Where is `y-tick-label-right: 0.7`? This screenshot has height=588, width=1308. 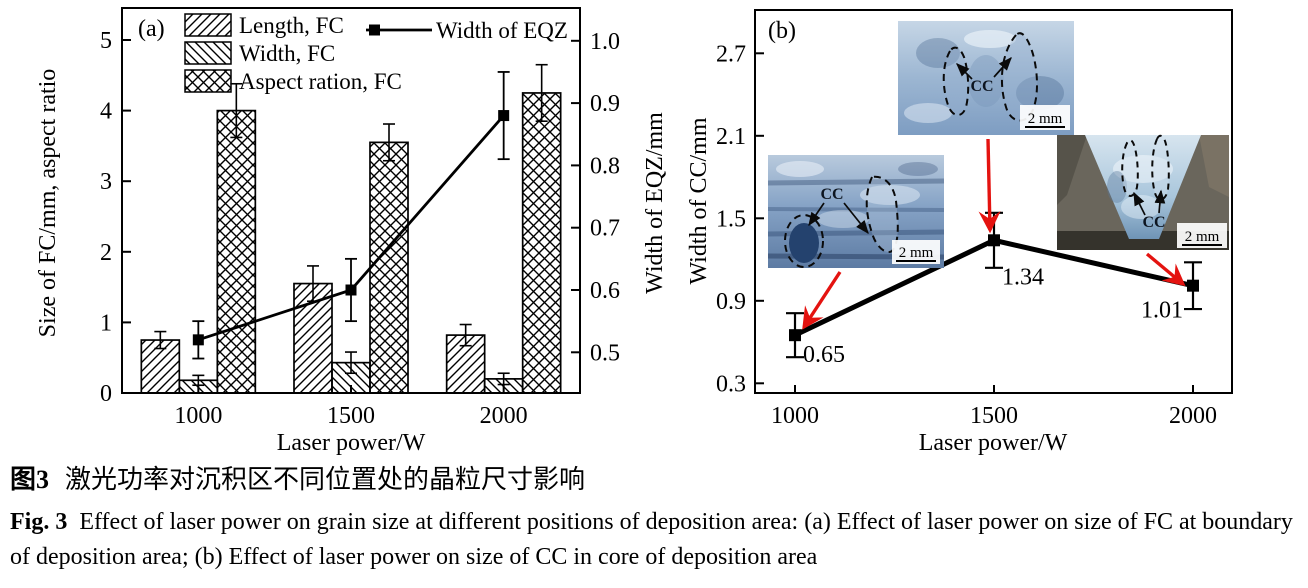 y-tick-label-right: 0.7 is located at coordinates (605, 229).